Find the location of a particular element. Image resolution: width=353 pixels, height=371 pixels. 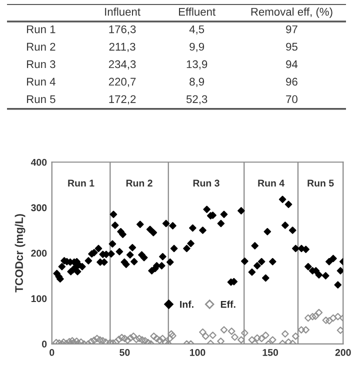

legend-label: Inf. is located at coordinates (187, 304).